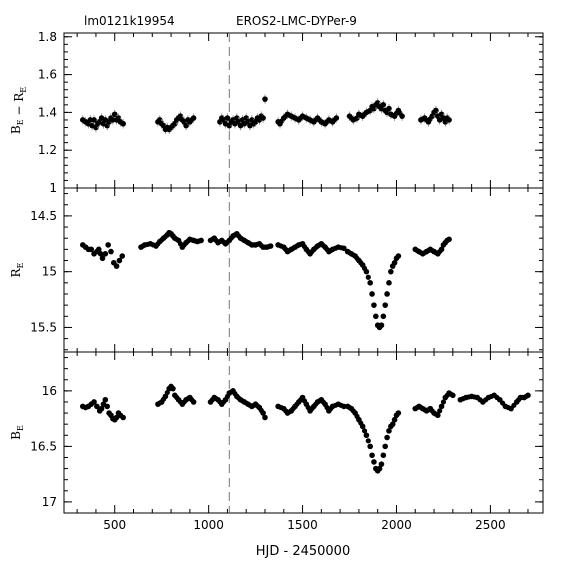 The image size is (574, 574). What do you see at coordinates (19, 97) in the screenshot?
I see `y-label-text: R` at bounding box center [19, 97].